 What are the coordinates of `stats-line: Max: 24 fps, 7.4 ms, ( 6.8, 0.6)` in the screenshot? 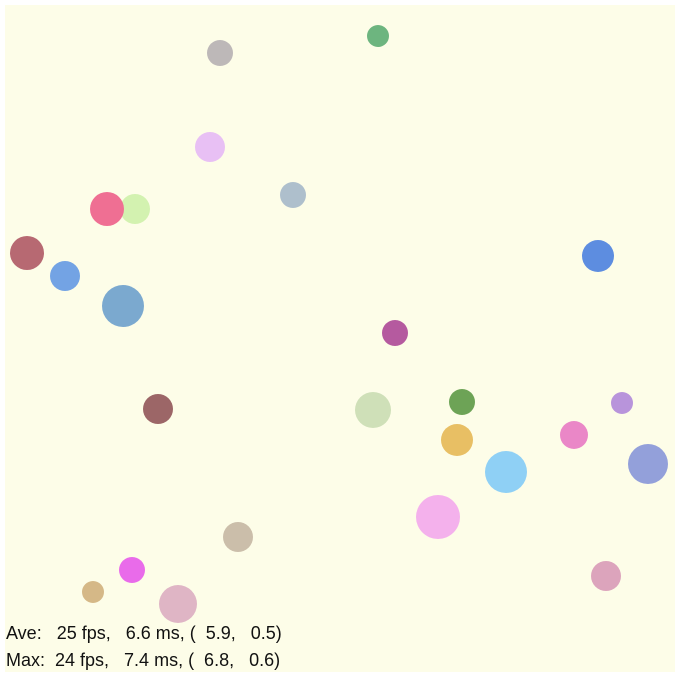 It's located at (143, 660).